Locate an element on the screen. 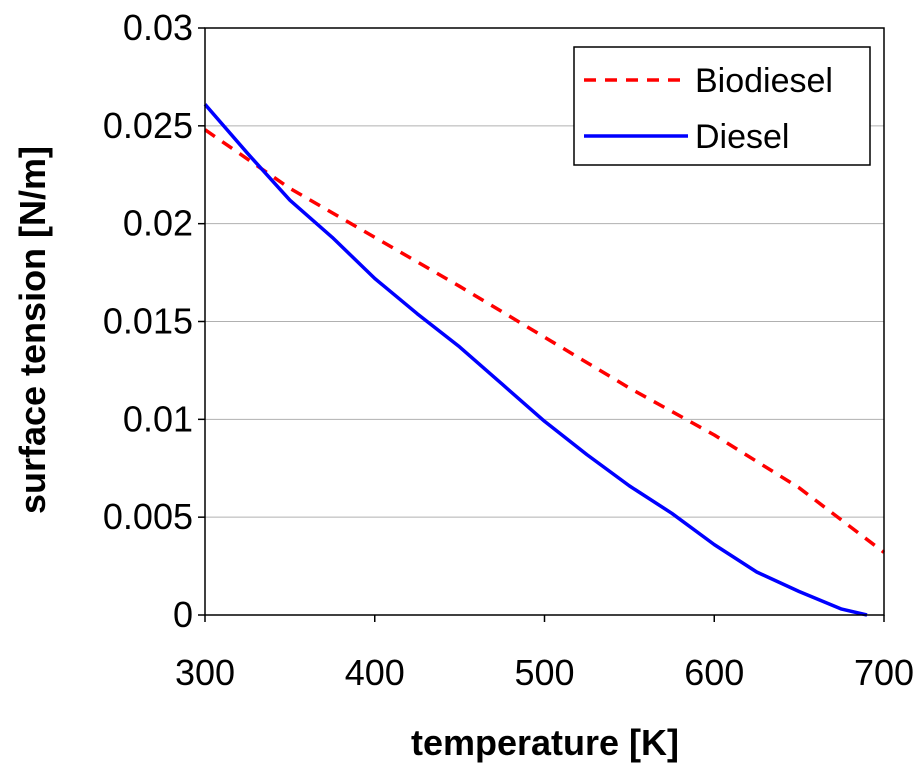  legend-box is located at coordinates (722, 106).